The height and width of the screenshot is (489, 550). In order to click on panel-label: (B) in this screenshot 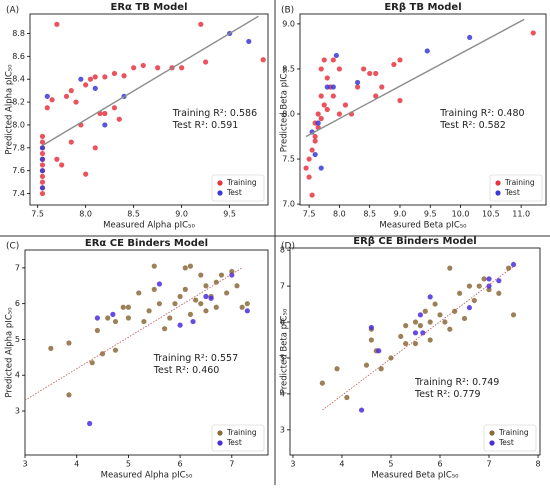, I will do `click(287, 11)`.